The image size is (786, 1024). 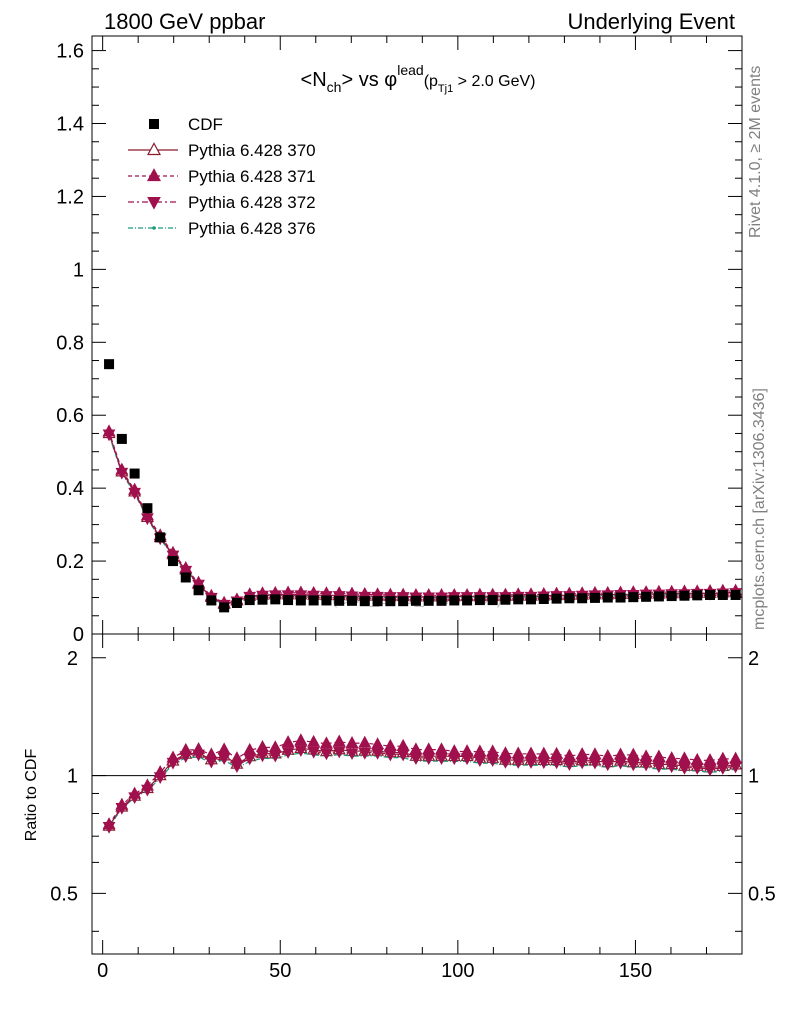 What do you see at coordinates (64, 894) in the screenshot?
I see `ratio-tick-label-left: 0.5` at bounding box center [64, 894].